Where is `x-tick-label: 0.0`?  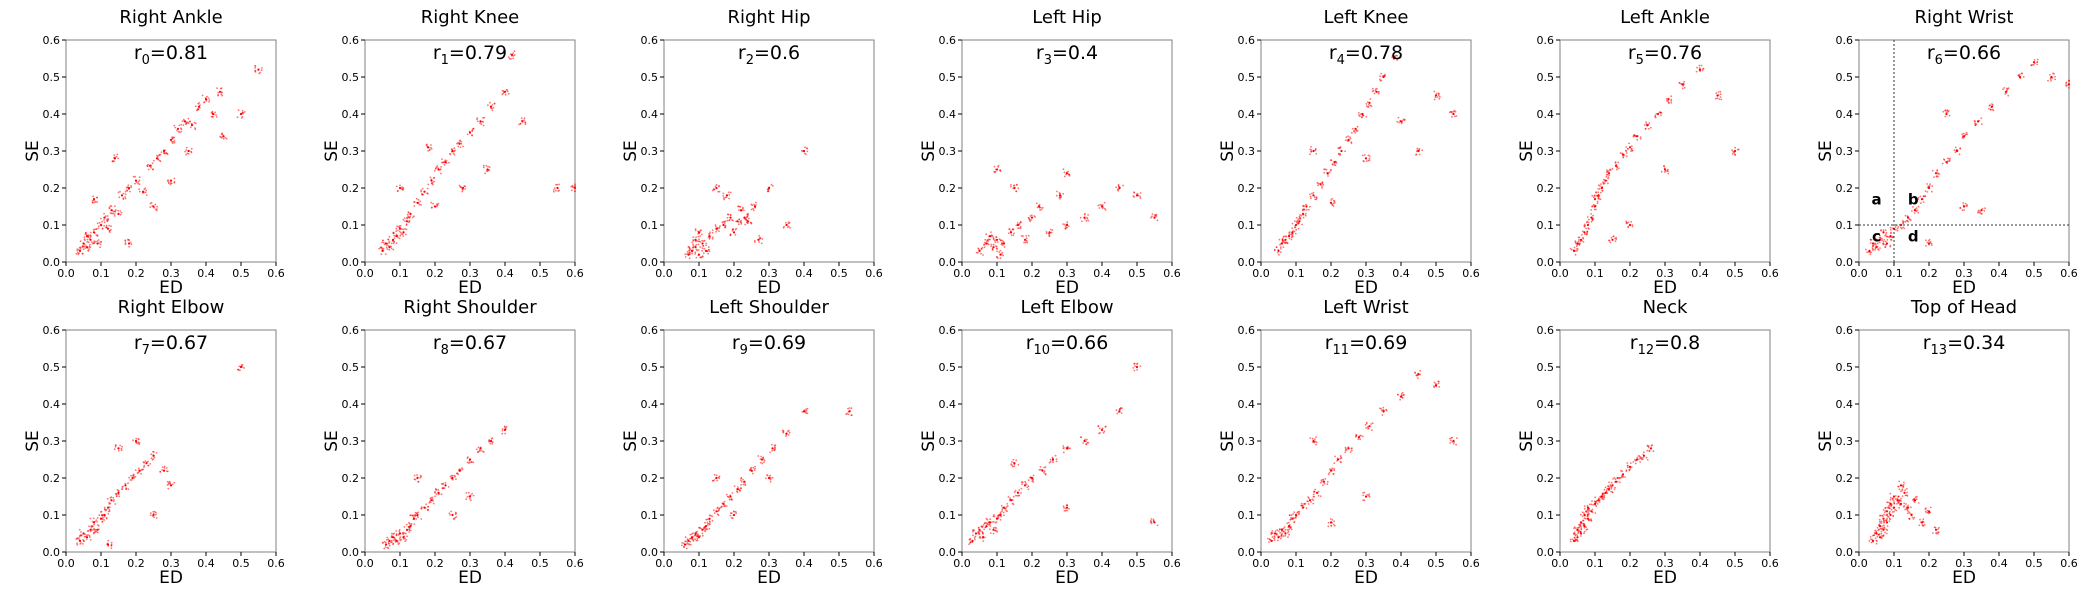 x-tick-label: 0.0 is located at coordinates (962, 273).